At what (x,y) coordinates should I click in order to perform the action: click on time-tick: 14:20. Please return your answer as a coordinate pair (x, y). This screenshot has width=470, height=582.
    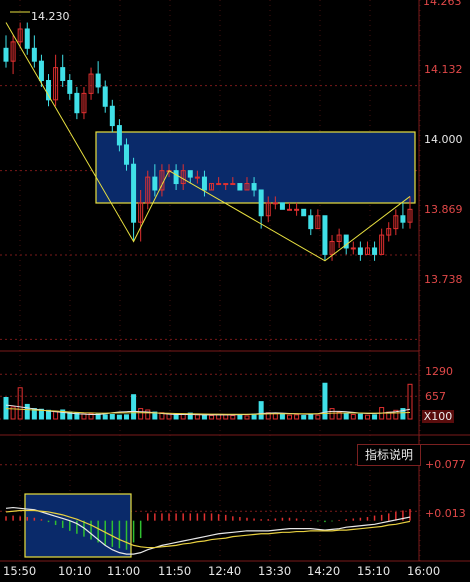
    Looking at the image, I should click on (324, 571).